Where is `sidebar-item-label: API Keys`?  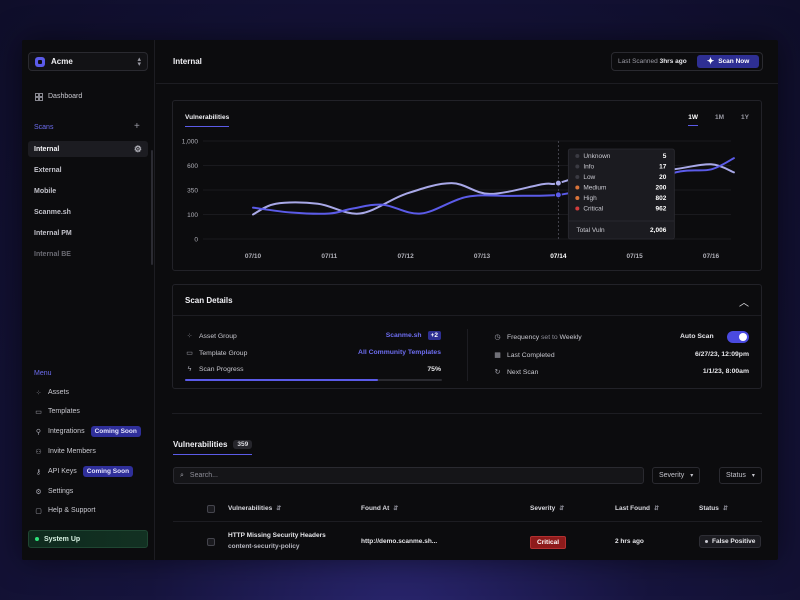 sidebar-item-label: API Keys is located at coordinates (62, 471).